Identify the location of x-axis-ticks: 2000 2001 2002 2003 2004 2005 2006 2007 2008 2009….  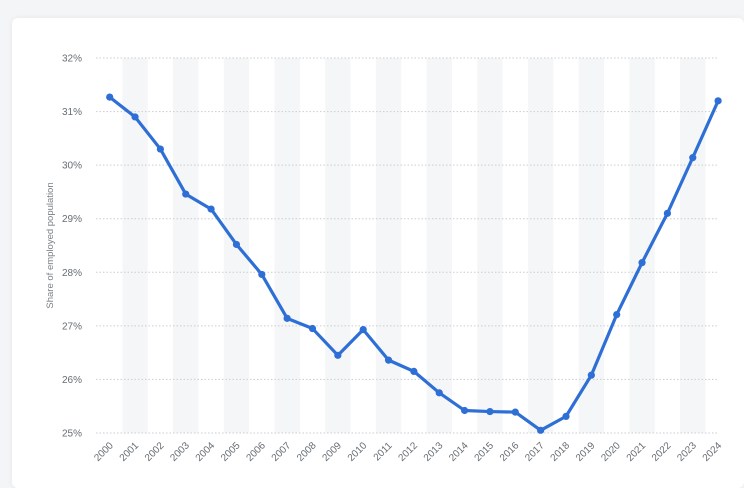
(408, 452).